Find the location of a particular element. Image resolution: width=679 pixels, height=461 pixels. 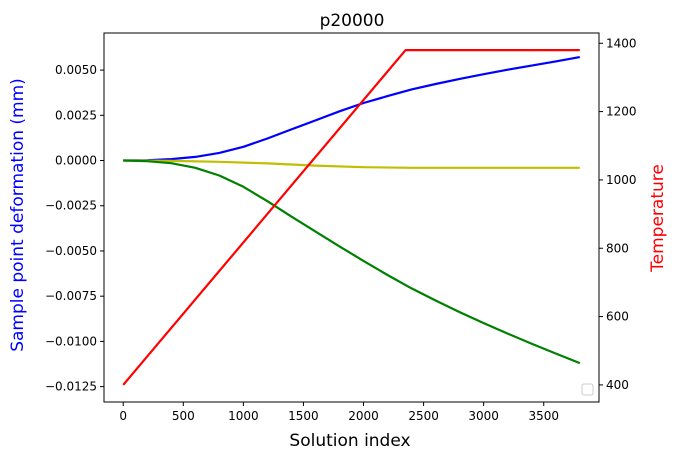

y-right-tick-label: 600 is located at coordinates (617, 317).